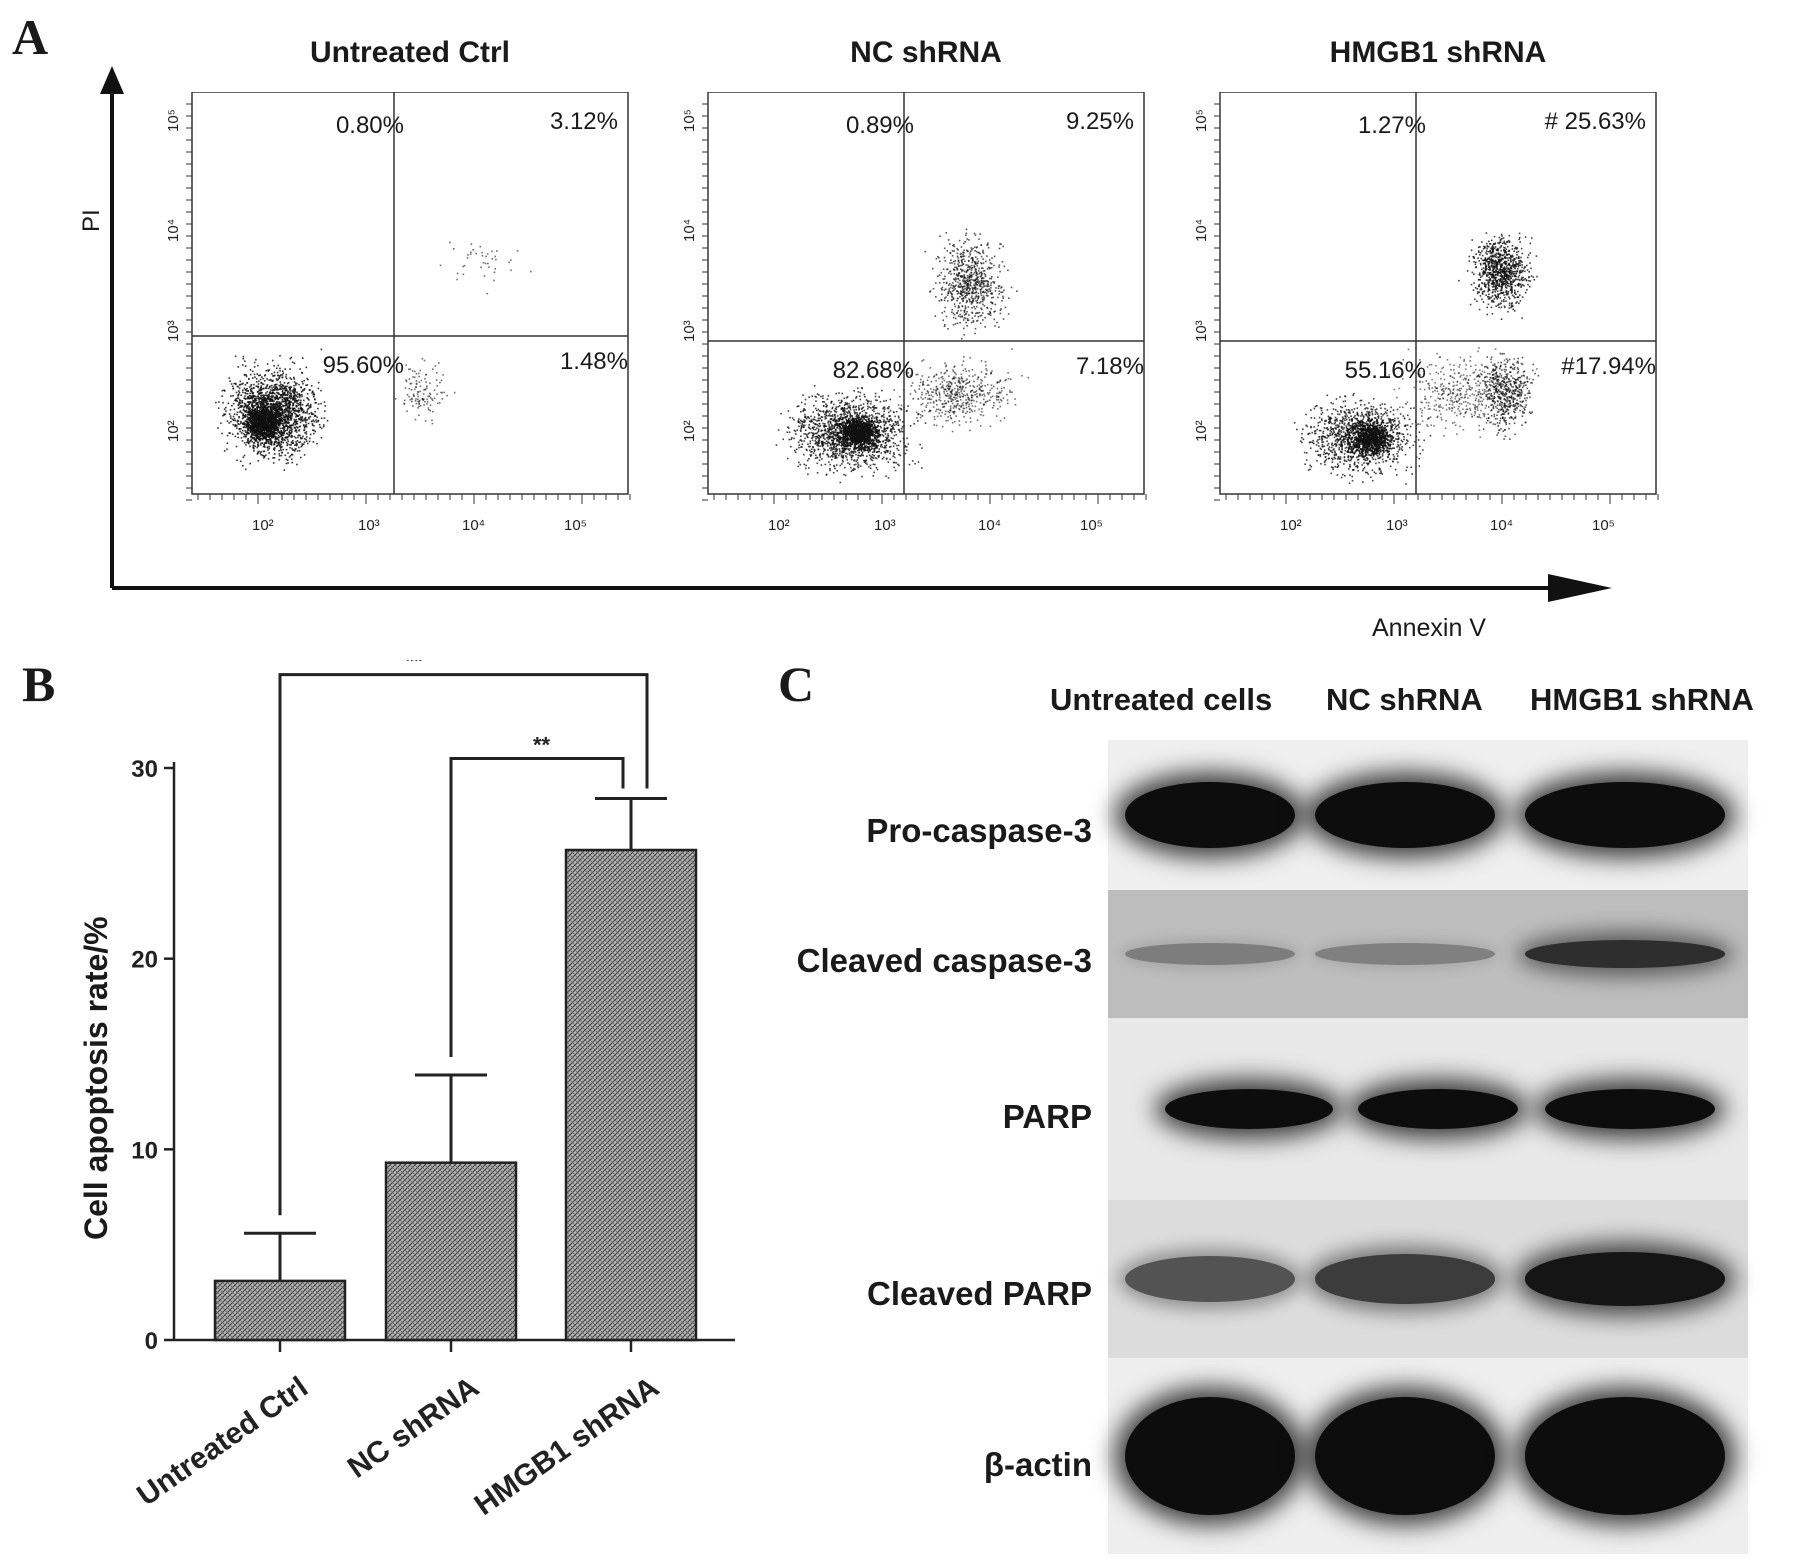  What do you see at coordinates (1391, 125) in the screenshot?
I see `quadrant-percent-ul: 1.27%` at bounding box center [1391, 125].